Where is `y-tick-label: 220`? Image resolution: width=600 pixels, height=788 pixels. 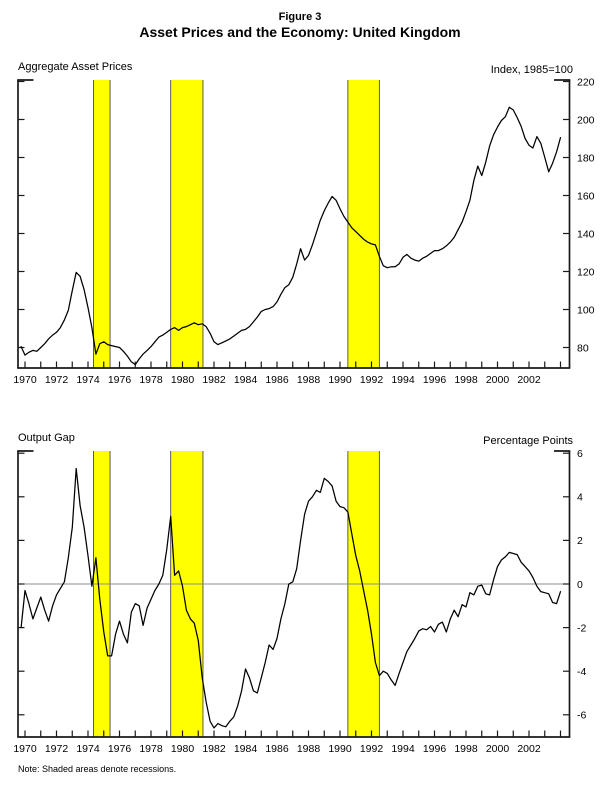 y-tick-label: 220 is located at coordinates (586, 82).